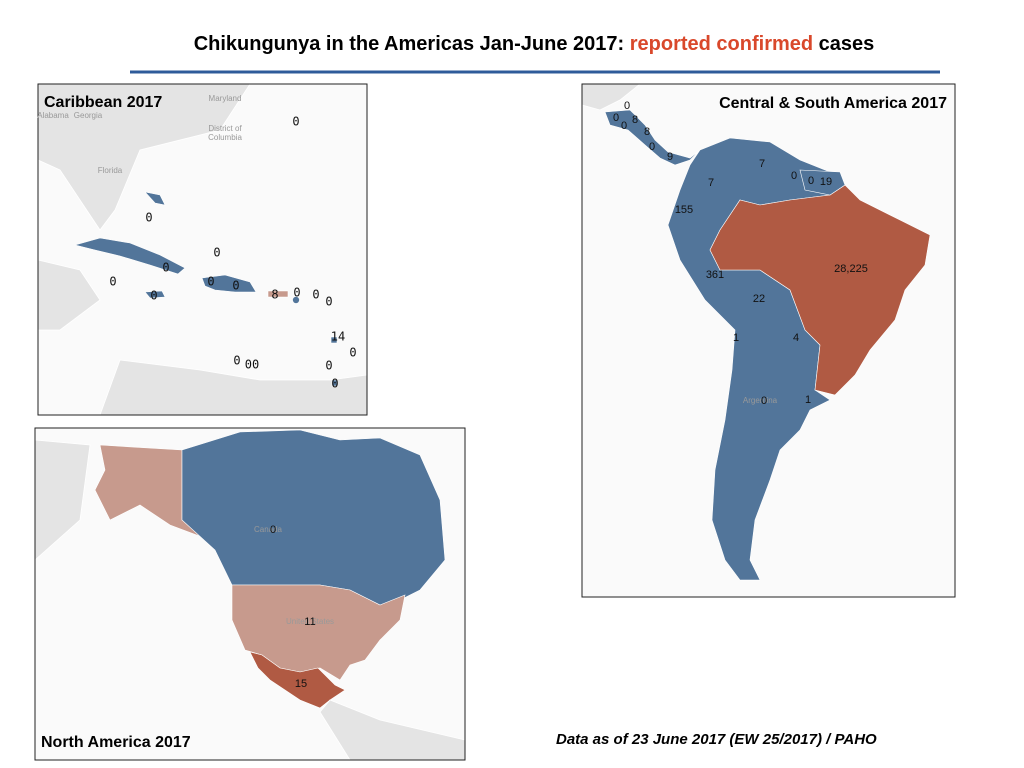 This screenshot has height=768, width=1024. Describe the element at coordinates (268, 529) in the screenshot. I see `place-name: Canada` at that location.